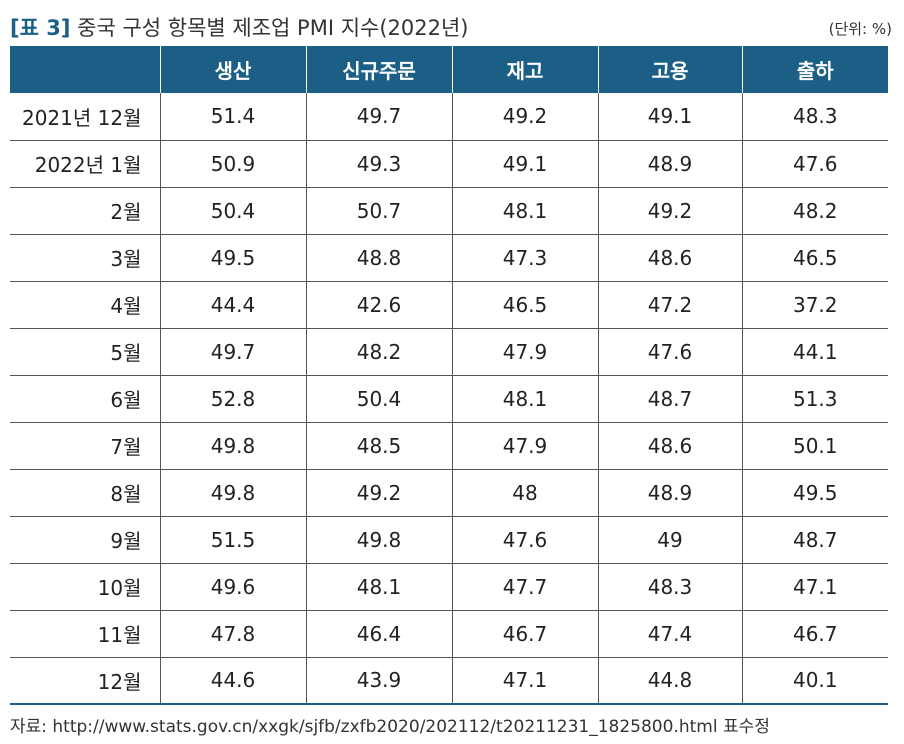 The height and width of the screenshot is (744, 904). I want to click on value-cell: 44.6, so click(232, 681).